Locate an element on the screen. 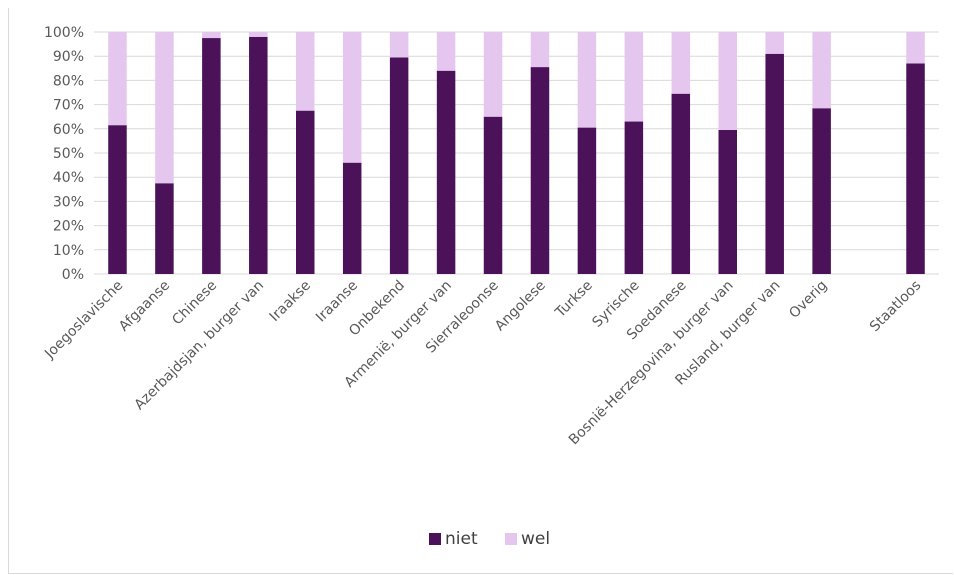 This screenshot has height=575, width=954. y-tick-label: 30% is located at coordinates (68, 202).